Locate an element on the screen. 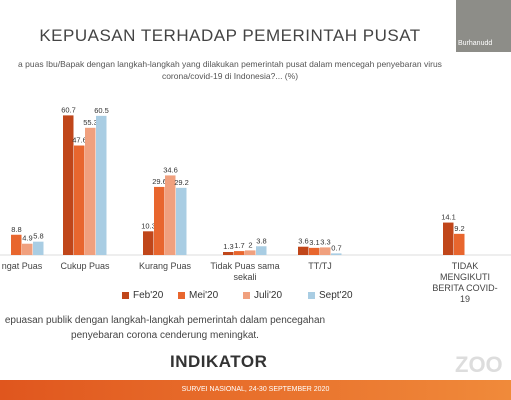 The image size is (511, 400). value-label: 0.7 is located at coordinates (336, 247).